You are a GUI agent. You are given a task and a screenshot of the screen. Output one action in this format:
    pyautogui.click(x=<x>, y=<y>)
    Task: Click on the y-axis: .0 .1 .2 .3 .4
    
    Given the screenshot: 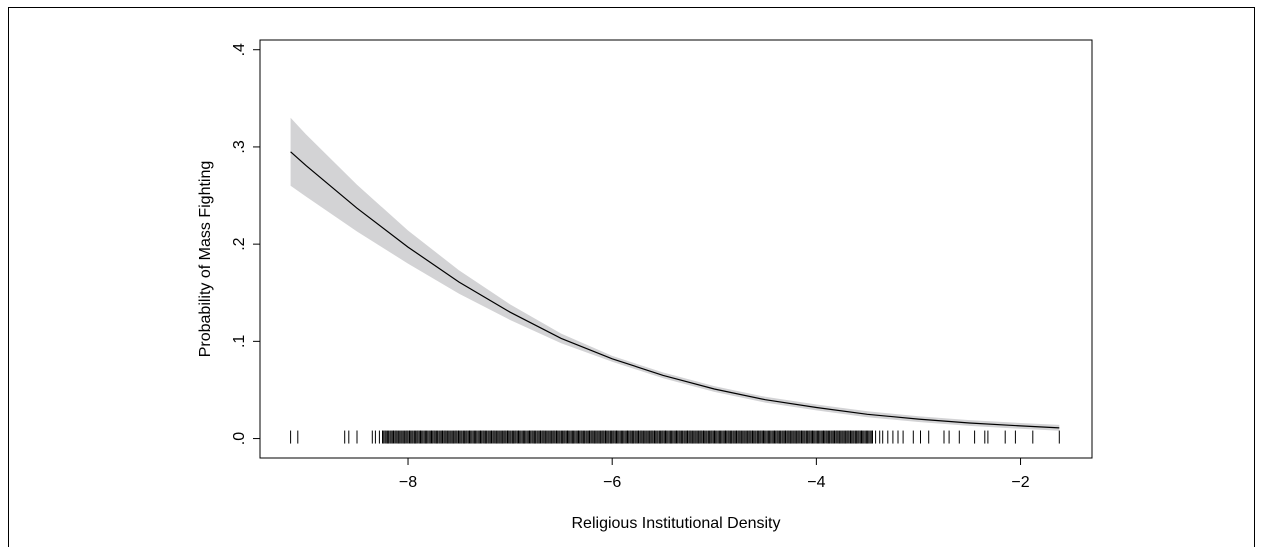 What is the action you would take?
    pyautogui.click(x=245, y=244)
    